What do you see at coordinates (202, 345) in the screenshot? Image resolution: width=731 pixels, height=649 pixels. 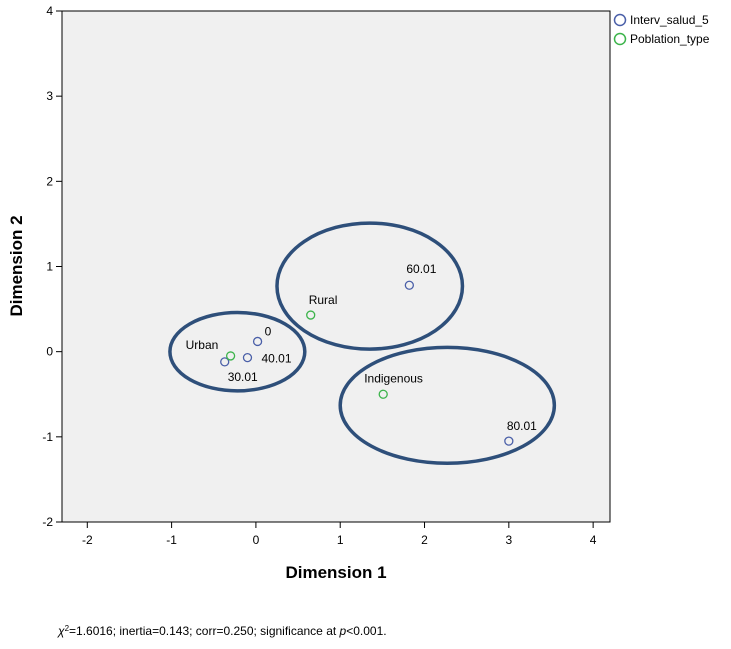 I see `point-label: Urban` at bounding box center [202, 345].